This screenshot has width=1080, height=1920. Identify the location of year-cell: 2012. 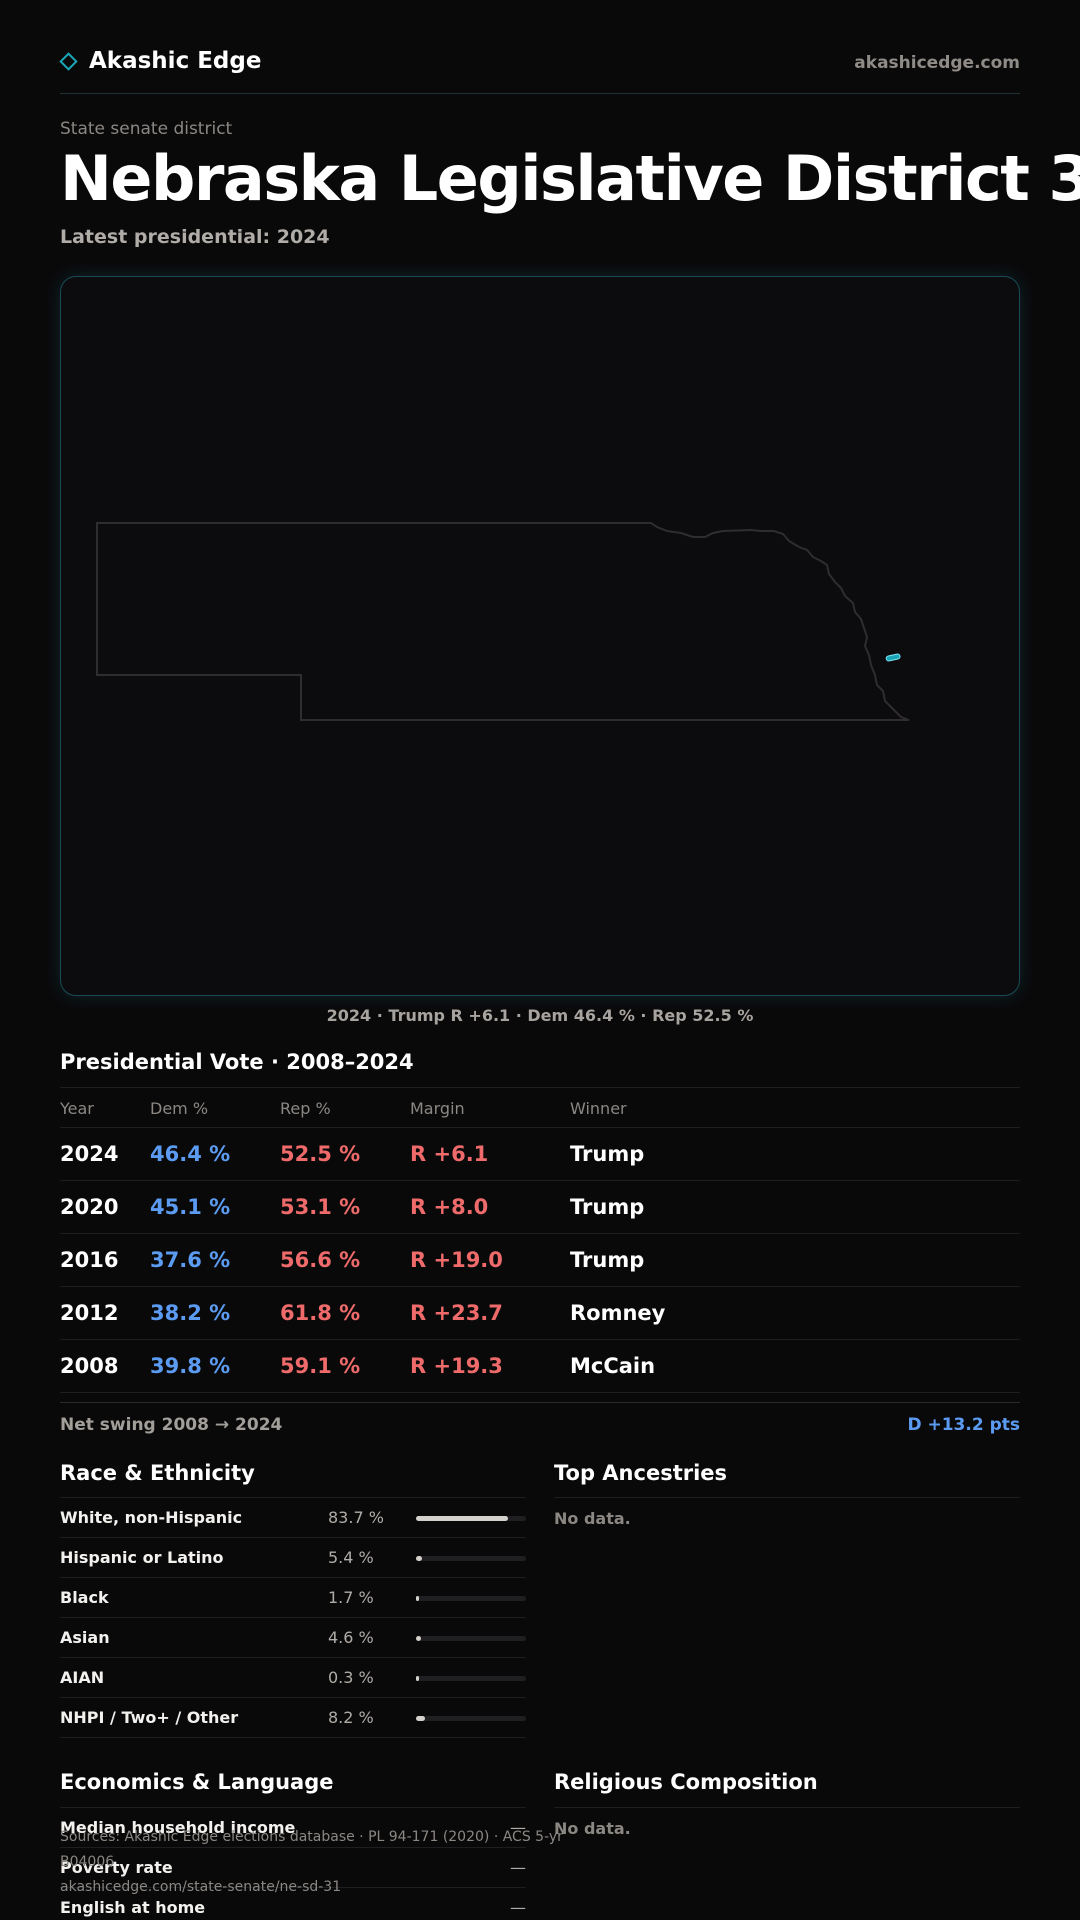
(89, 1313).